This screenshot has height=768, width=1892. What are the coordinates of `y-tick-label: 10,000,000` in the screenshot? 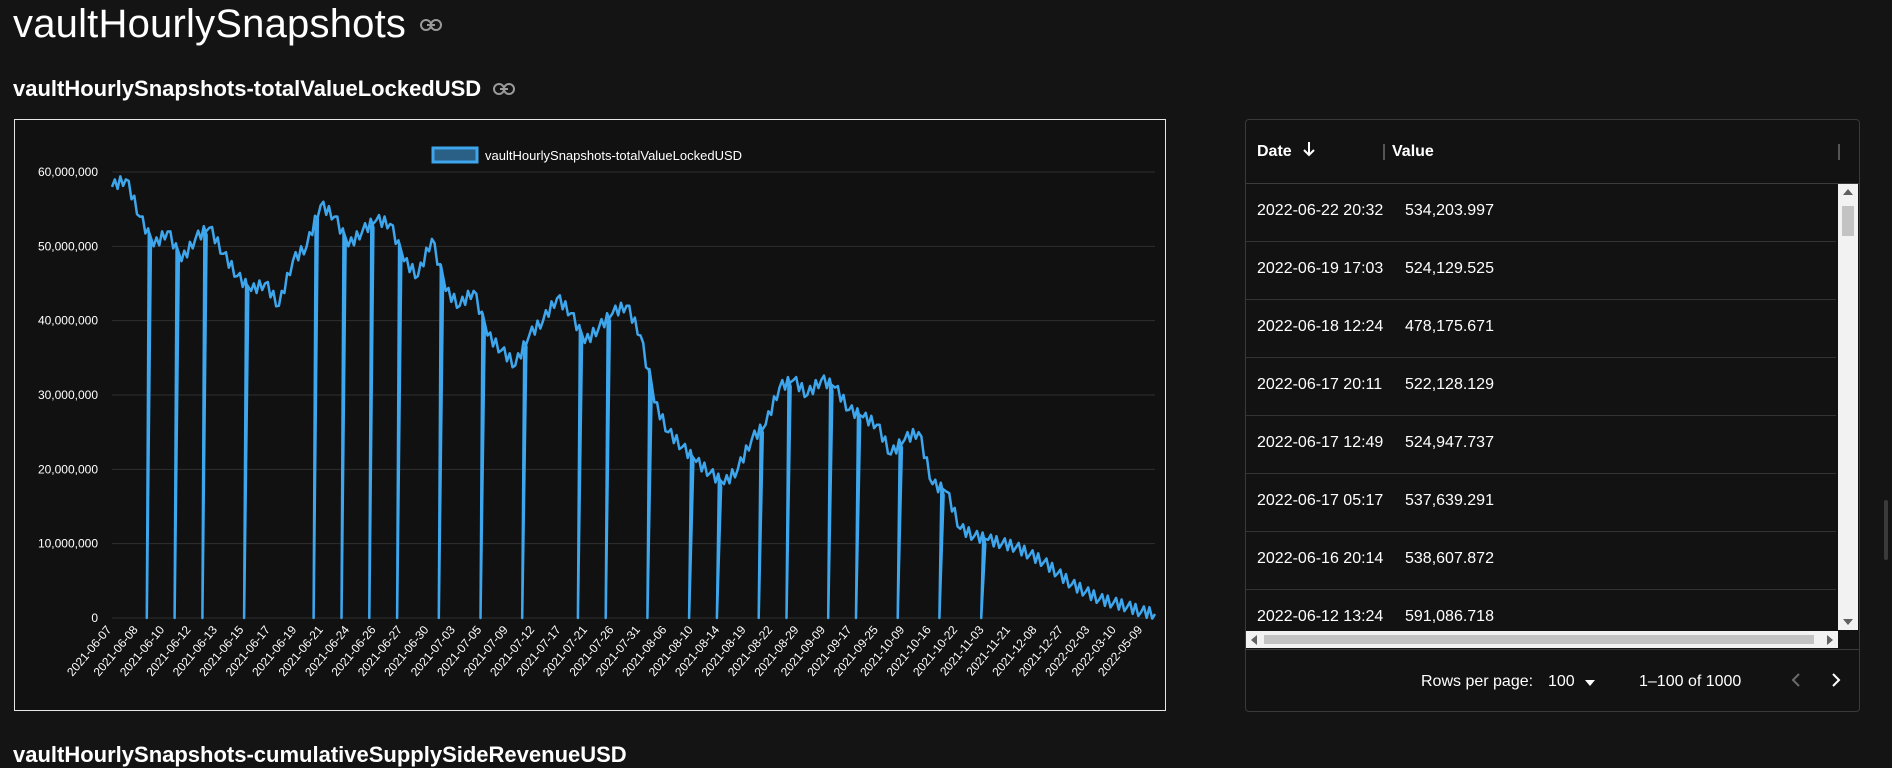 It's located at (68, 544).